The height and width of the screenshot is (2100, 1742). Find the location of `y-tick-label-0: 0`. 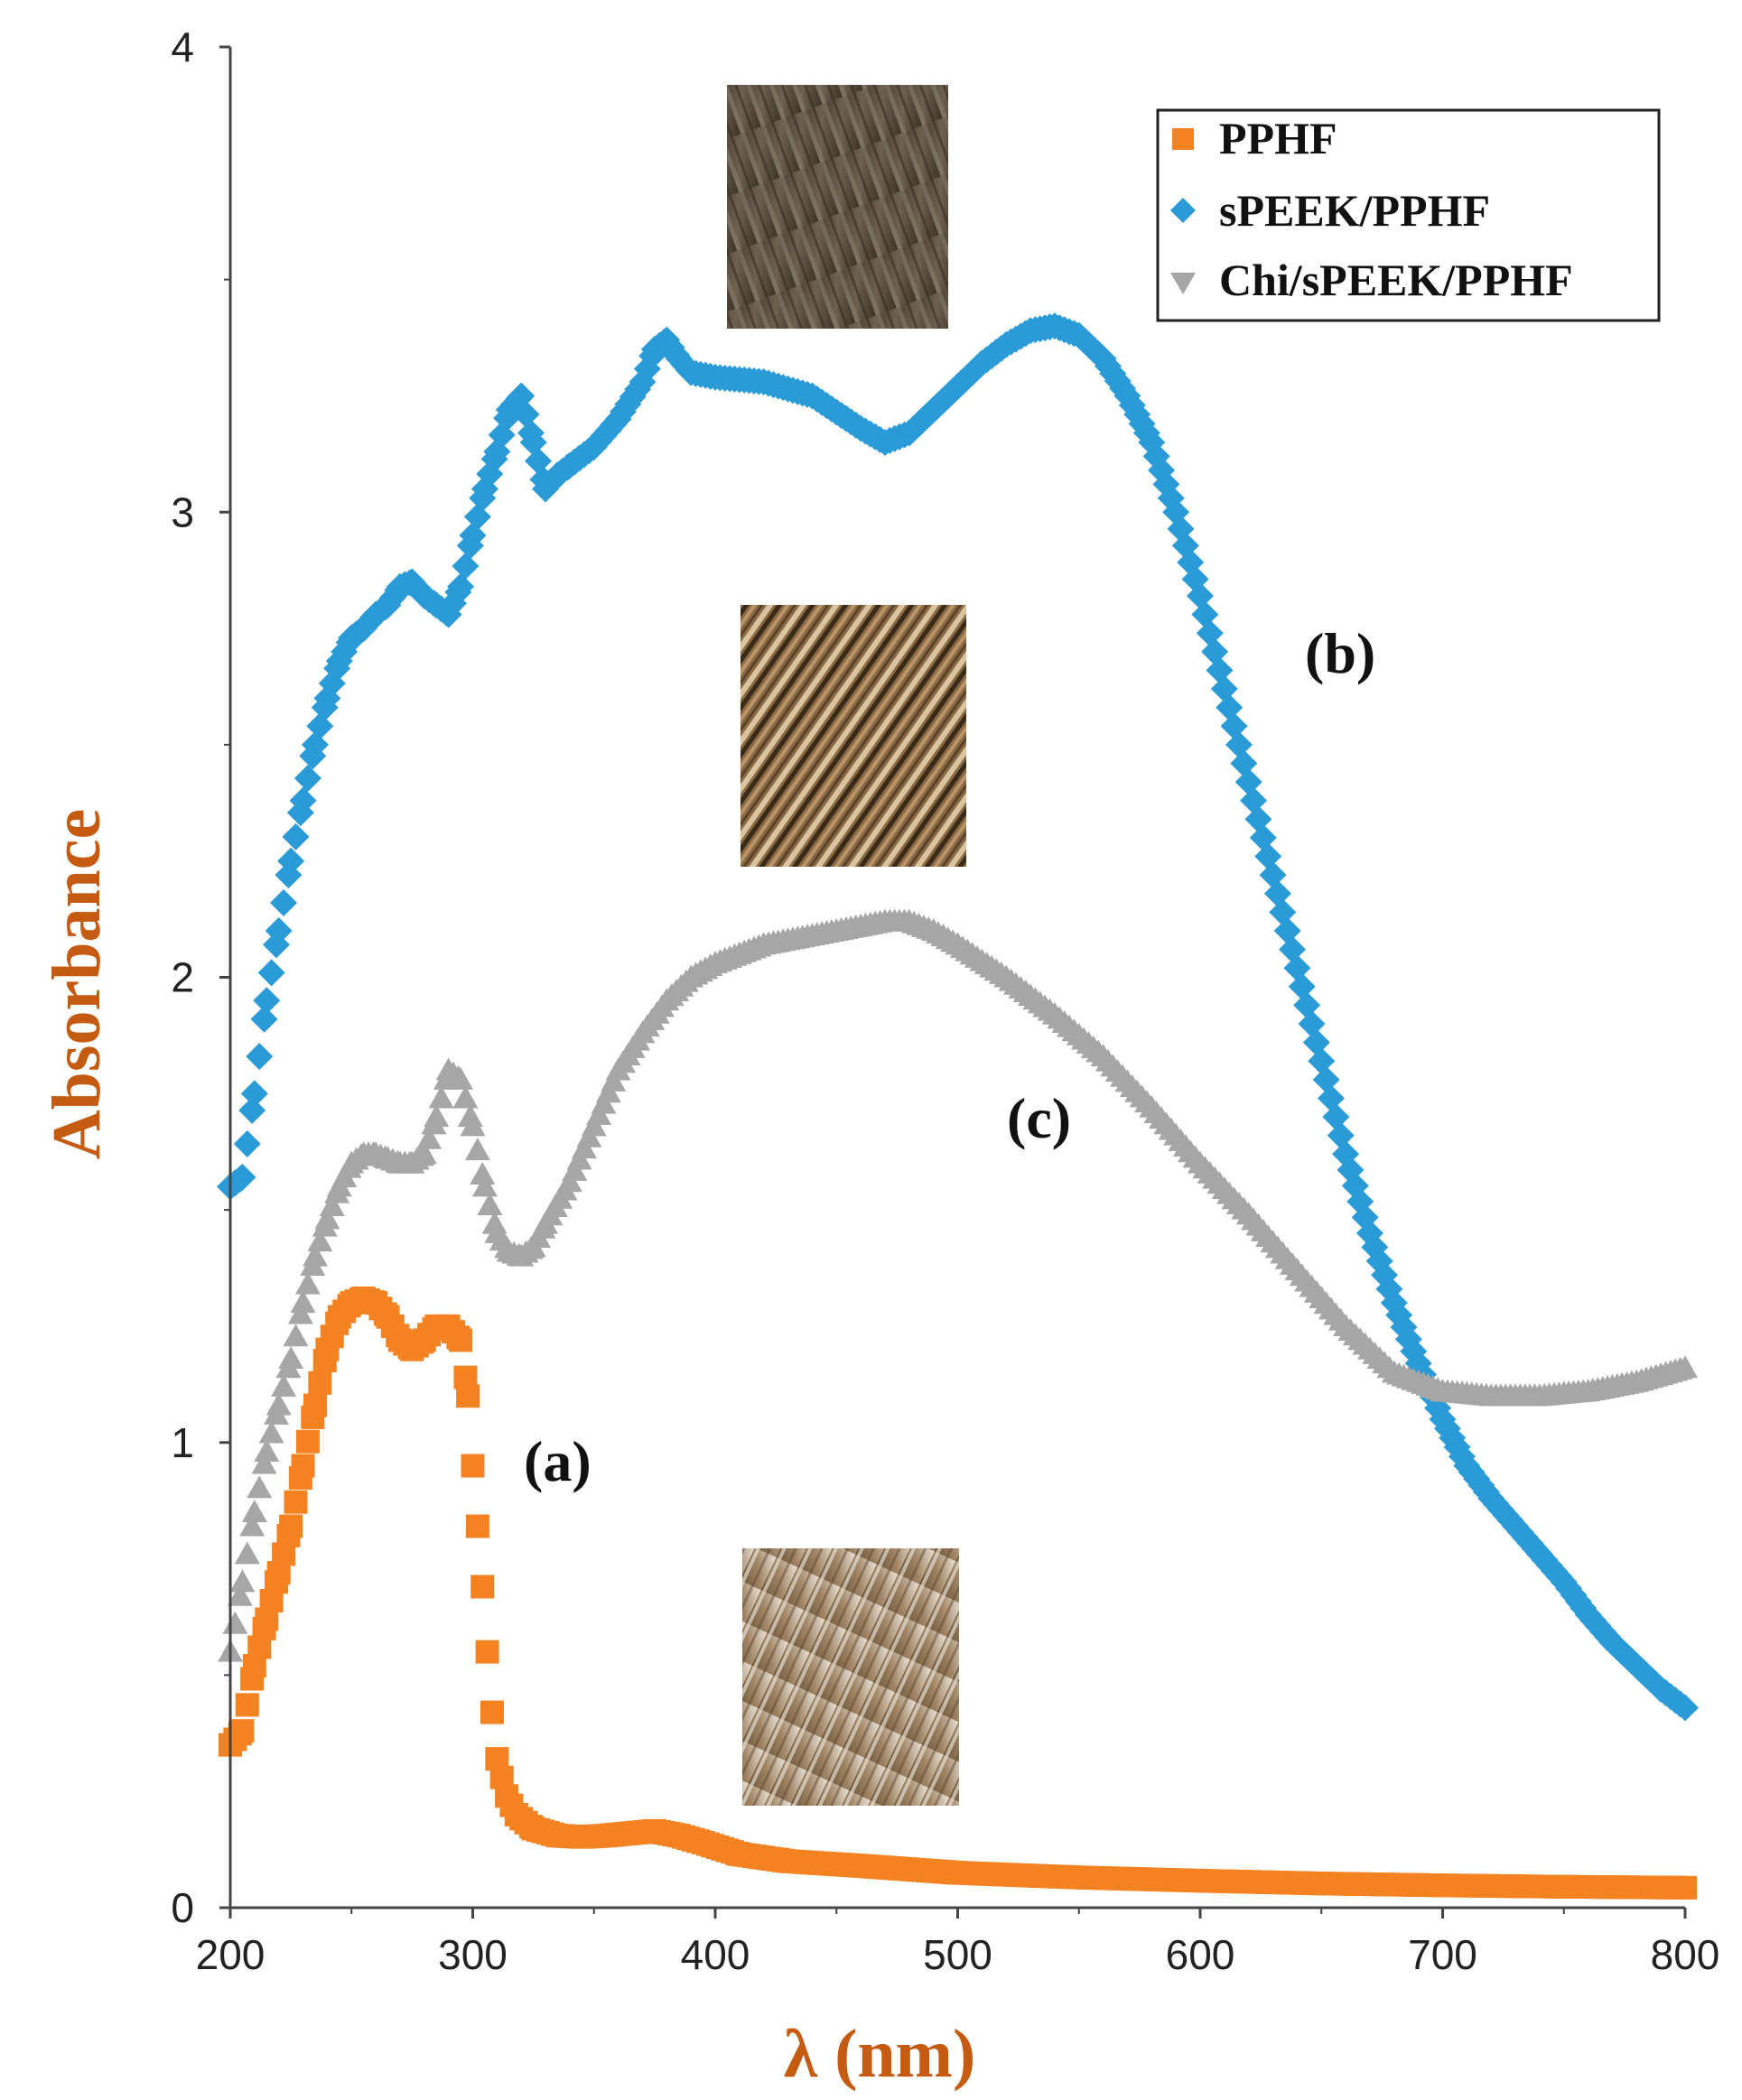

y-tick-label-0: 0 is located at coordinates (182, 1908).